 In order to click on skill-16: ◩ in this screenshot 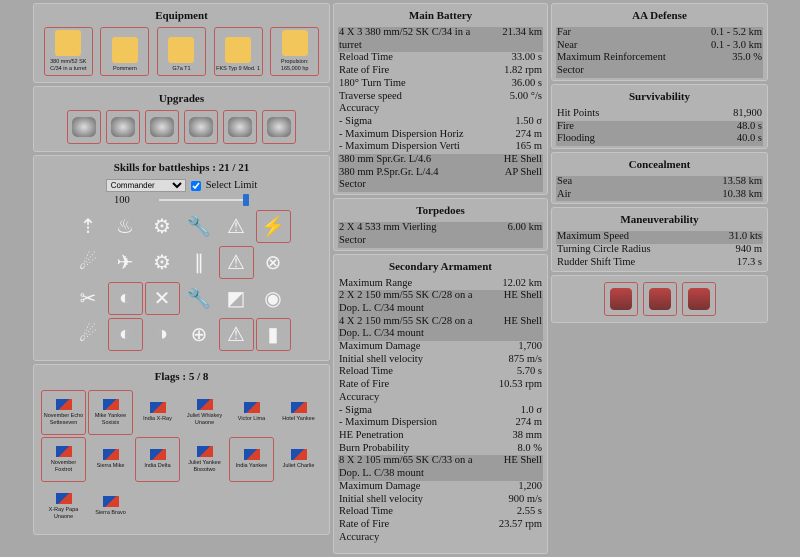, I will do `click(236, 298)`.